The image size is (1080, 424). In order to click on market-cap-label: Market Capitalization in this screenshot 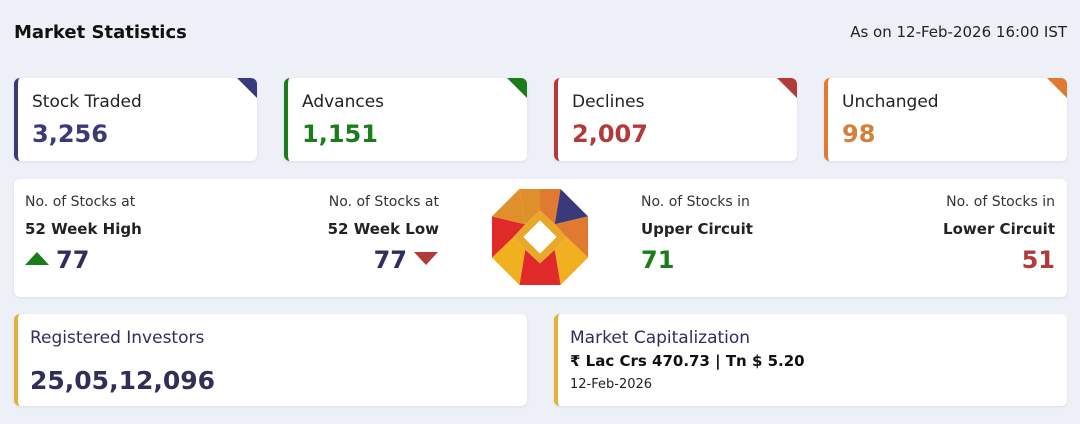, I will do `click(660, 338)`.